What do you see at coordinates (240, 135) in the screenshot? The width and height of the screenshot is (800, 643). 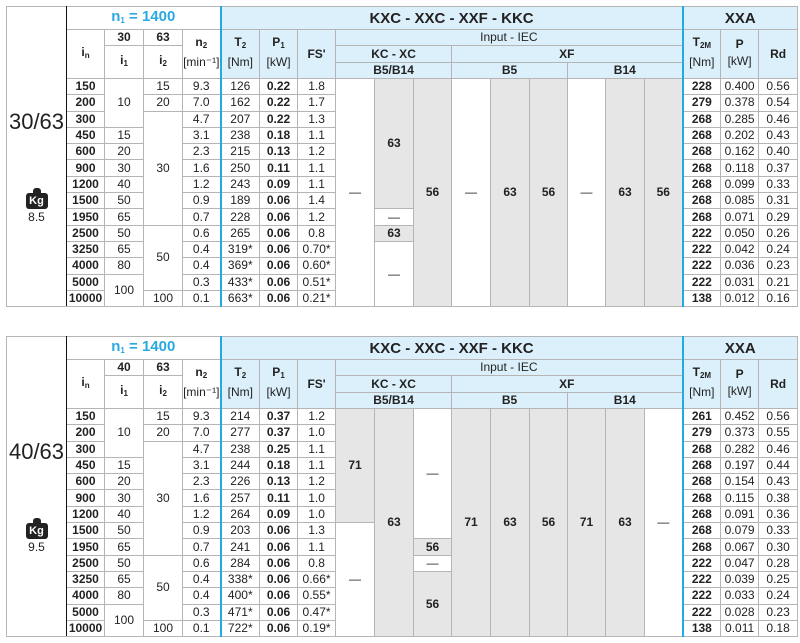 I see `t2-value: 238` at bounding box center [240, 135].